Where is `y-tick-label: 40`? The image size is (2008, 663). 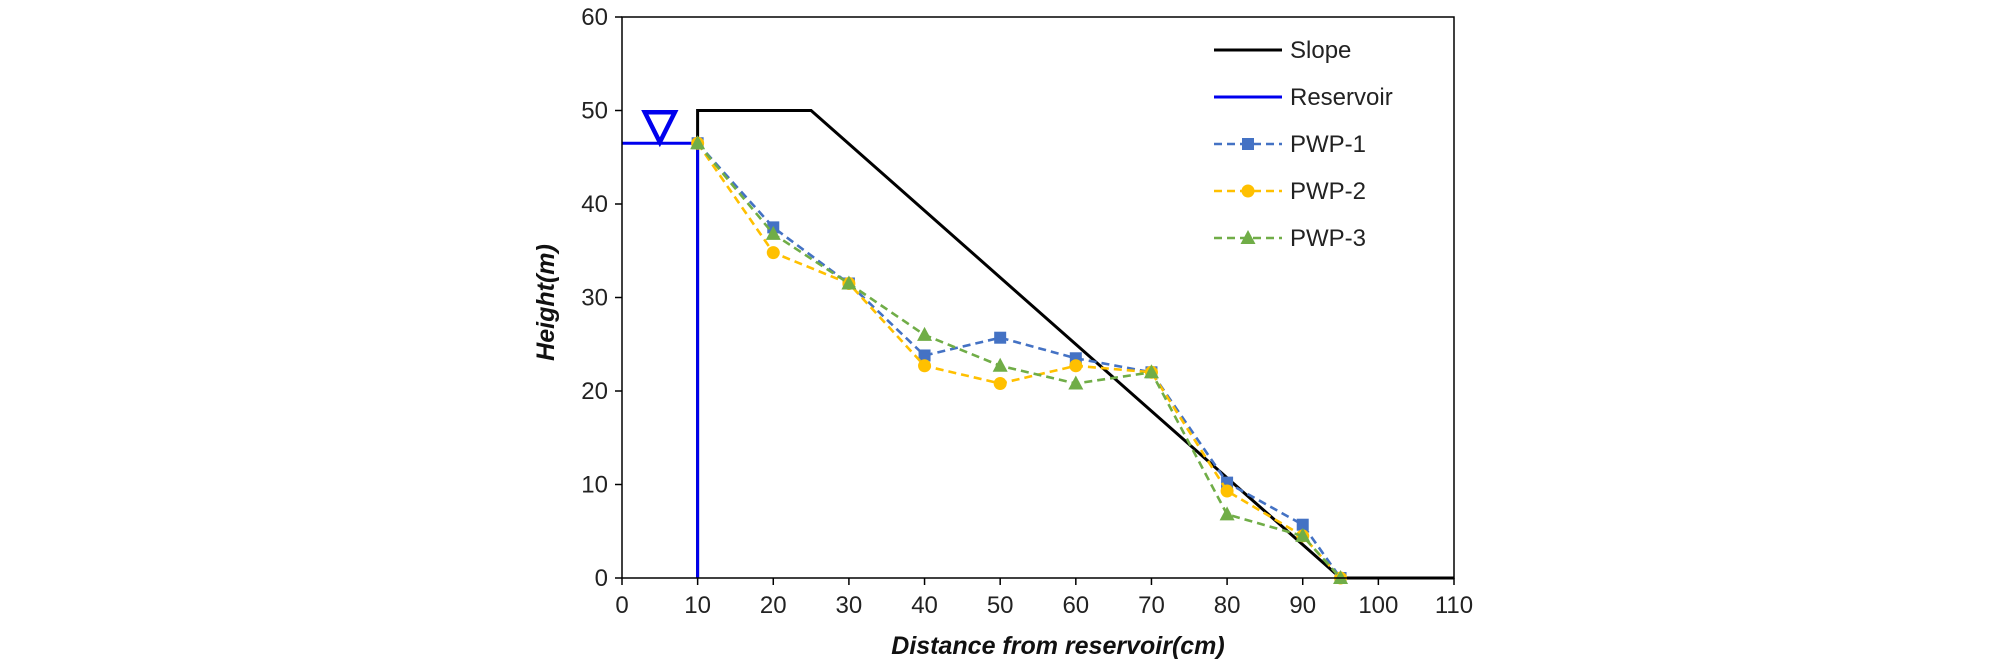 y-tick-label: 40 is located at coordinates (594, 204).